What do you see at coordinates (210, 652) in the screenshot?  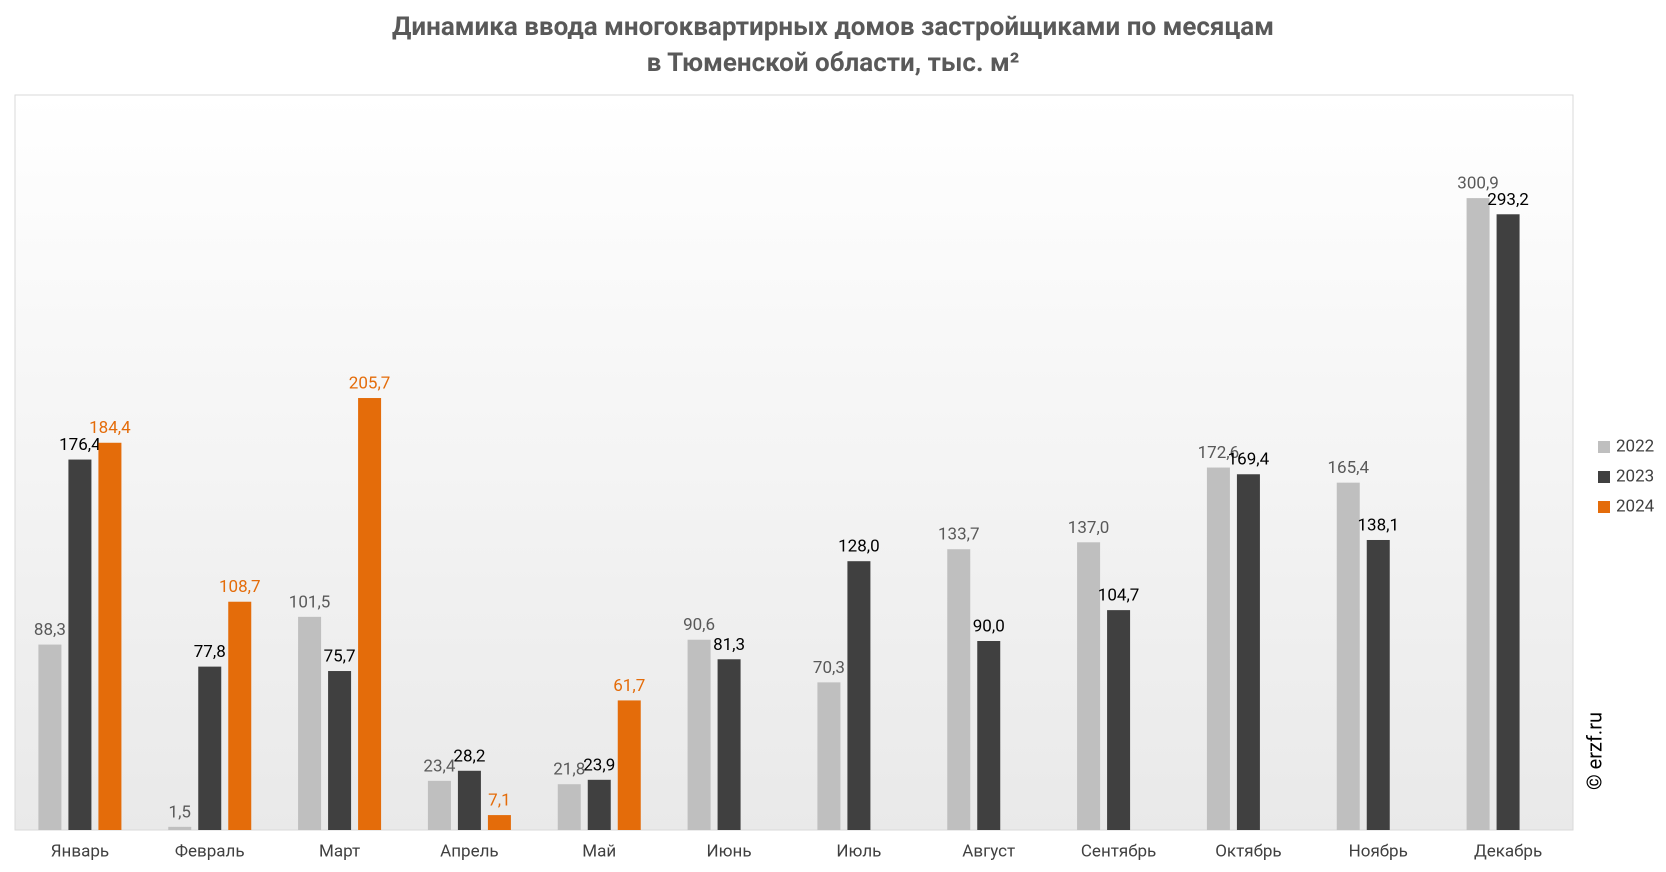 I see `value-label: 77,8` at bounding box center [210, 652].